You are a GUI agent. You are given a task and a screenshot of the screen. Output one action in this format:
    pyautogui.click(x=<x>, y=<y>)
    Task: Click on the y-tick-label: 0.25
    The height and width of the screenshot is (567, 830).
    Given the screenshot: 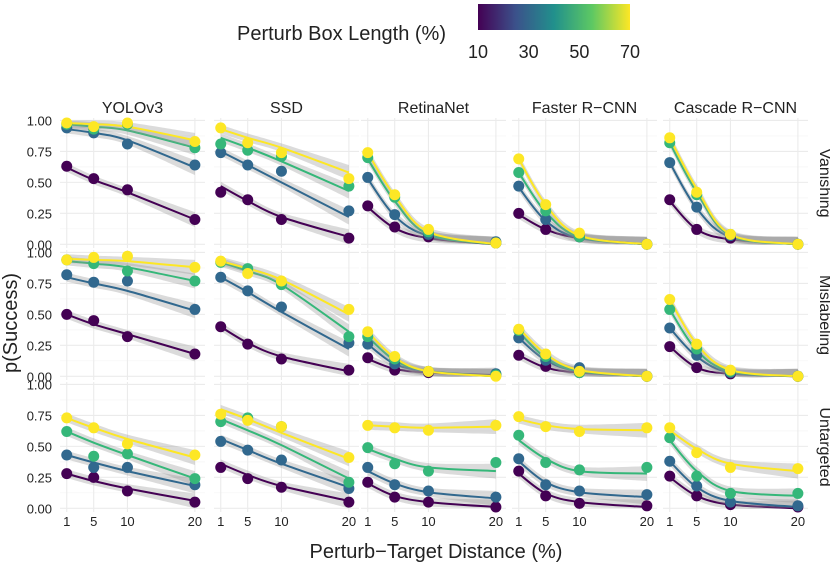 What is the action you would take?
    pyautogui.click(x=39, y=213)
    